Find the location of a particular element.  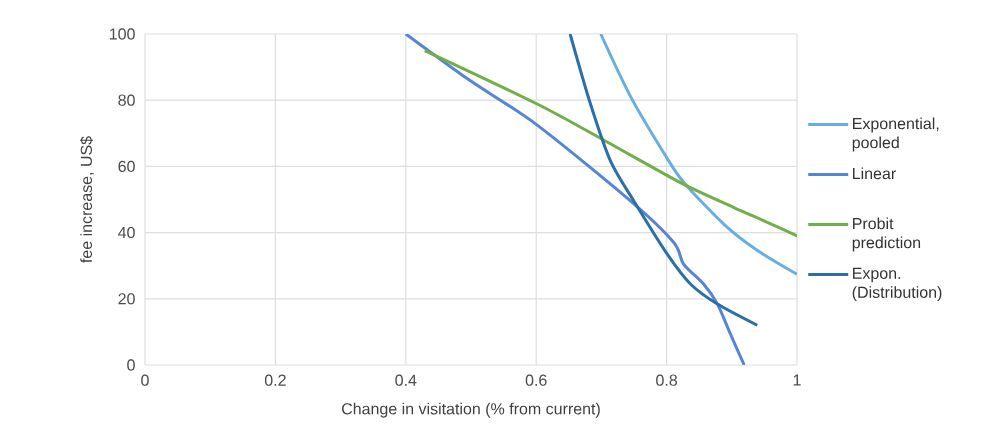

y-tick-label: 80 is located at coordinates (126, 100).